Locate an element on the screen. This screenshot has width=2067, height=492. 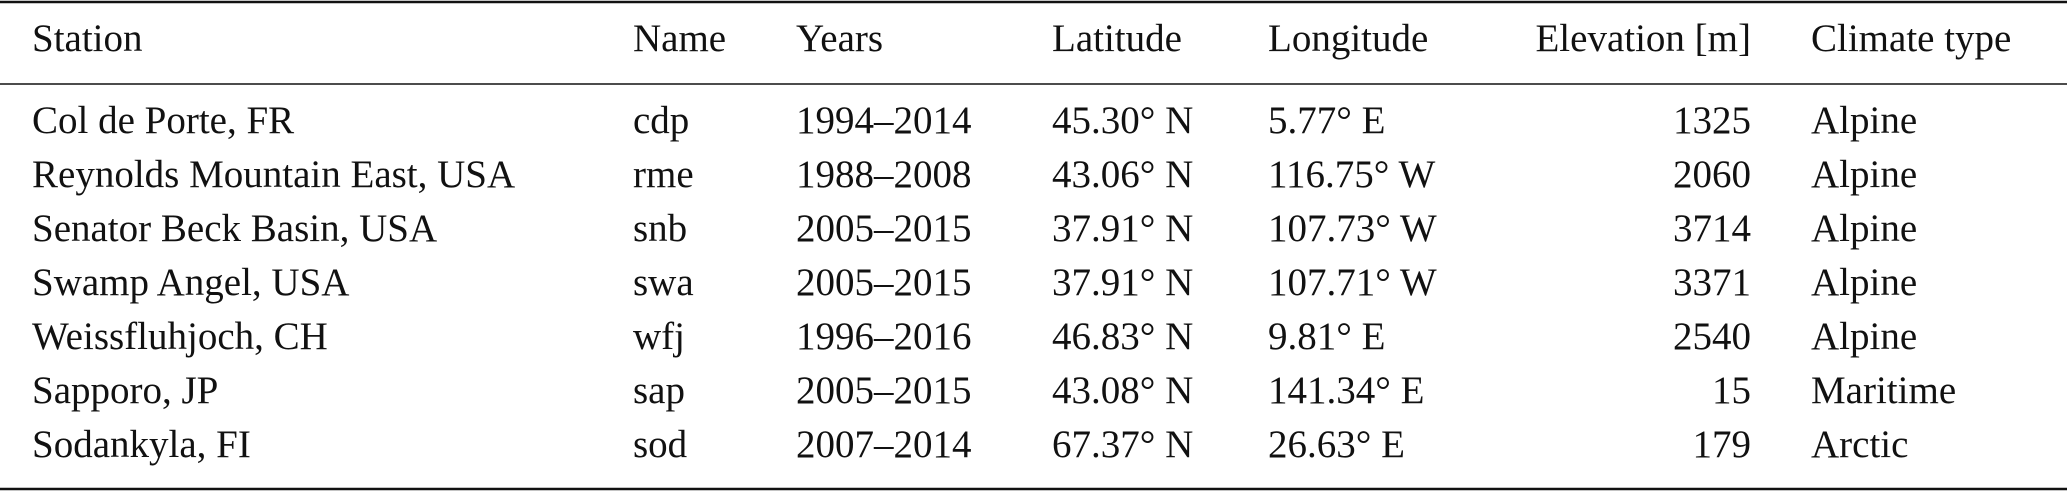
cell: Reynolds Mountain East, USA is located at coordinates (273, 174).